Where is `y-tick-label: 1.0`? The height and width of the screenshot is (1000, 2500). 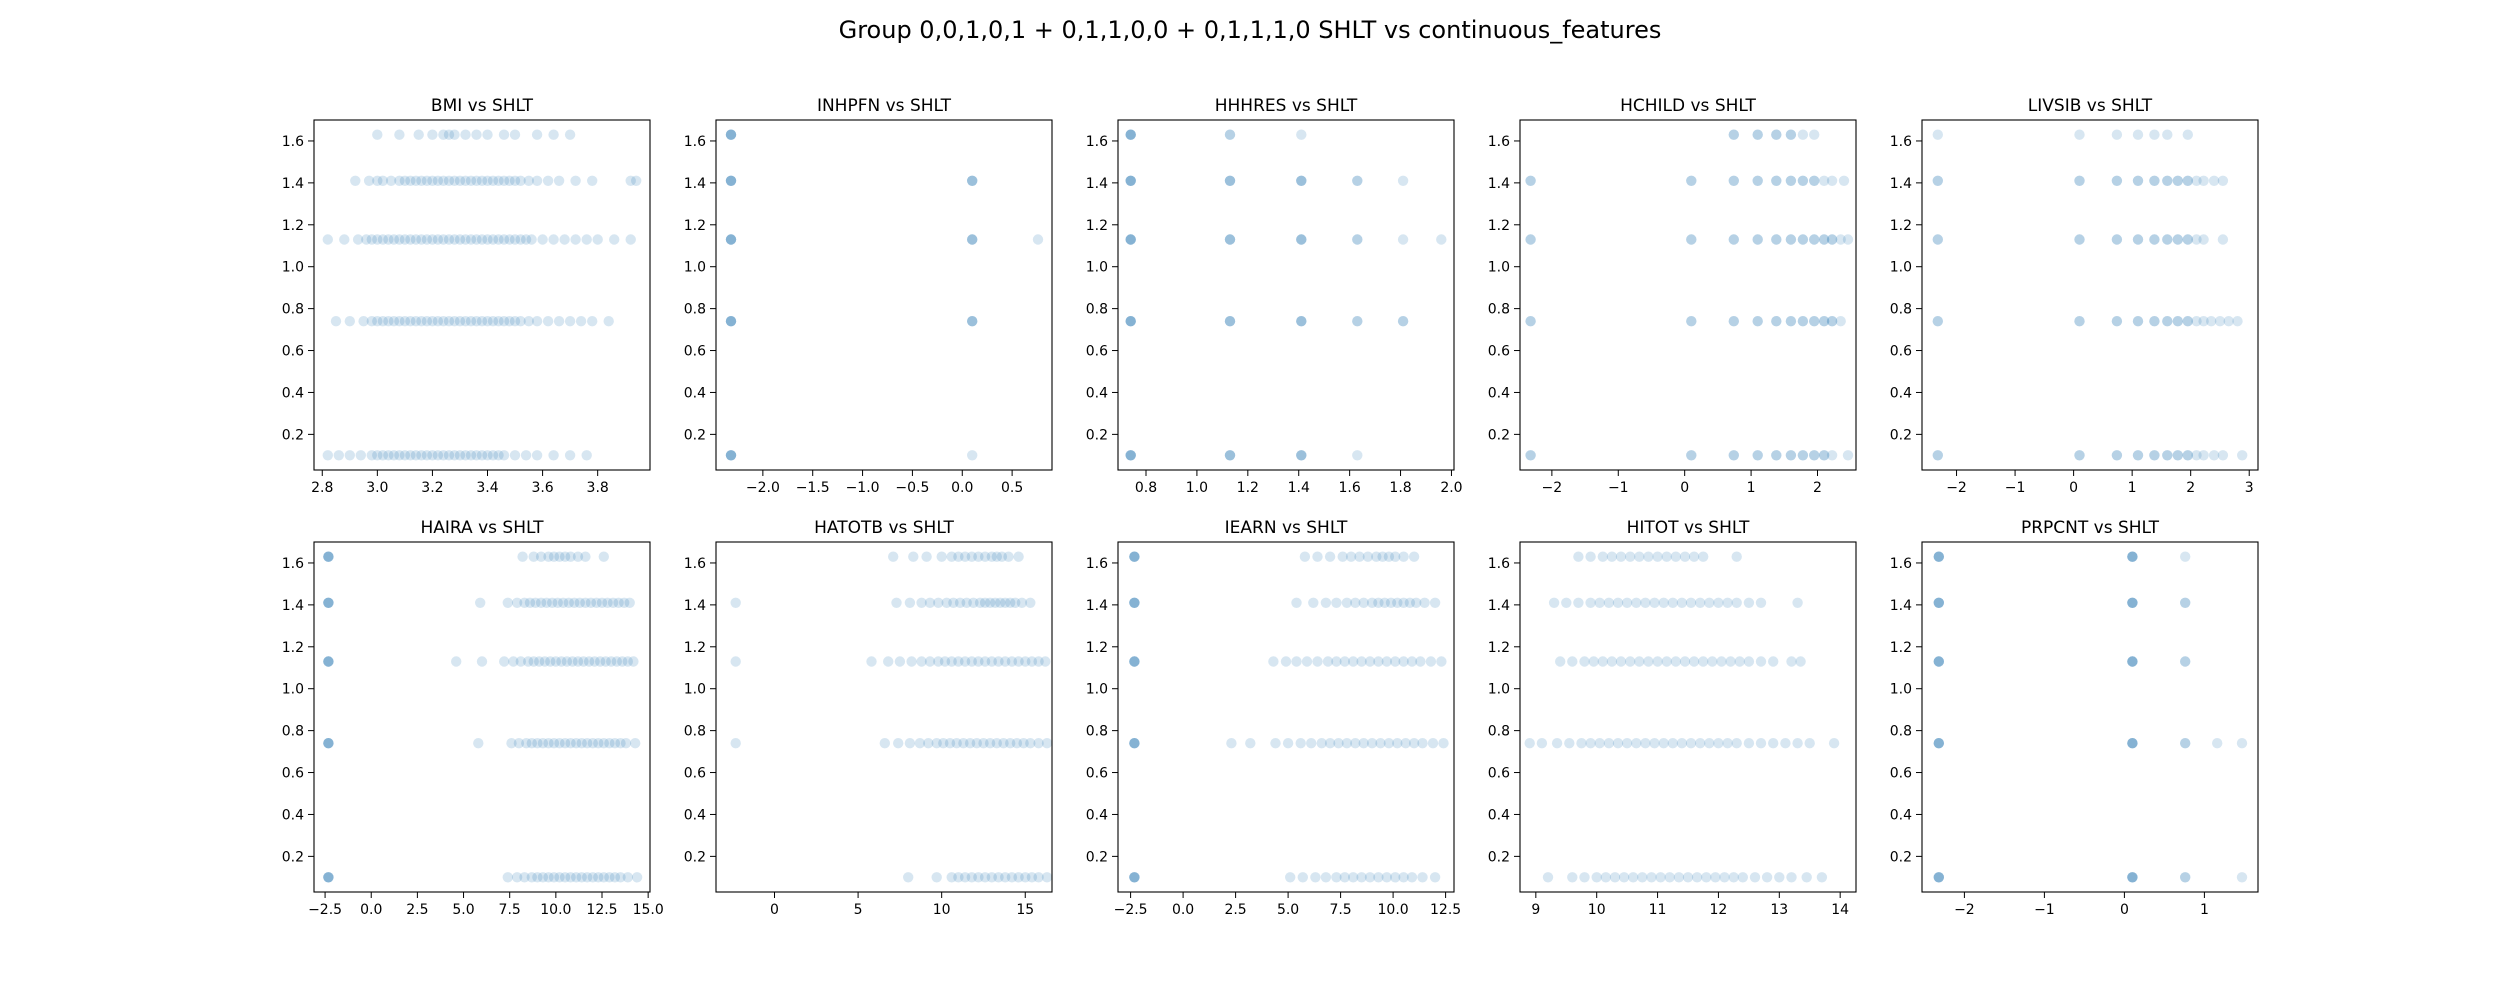
y-tick-label: 1.0 is located at coordinates (1097, 690).